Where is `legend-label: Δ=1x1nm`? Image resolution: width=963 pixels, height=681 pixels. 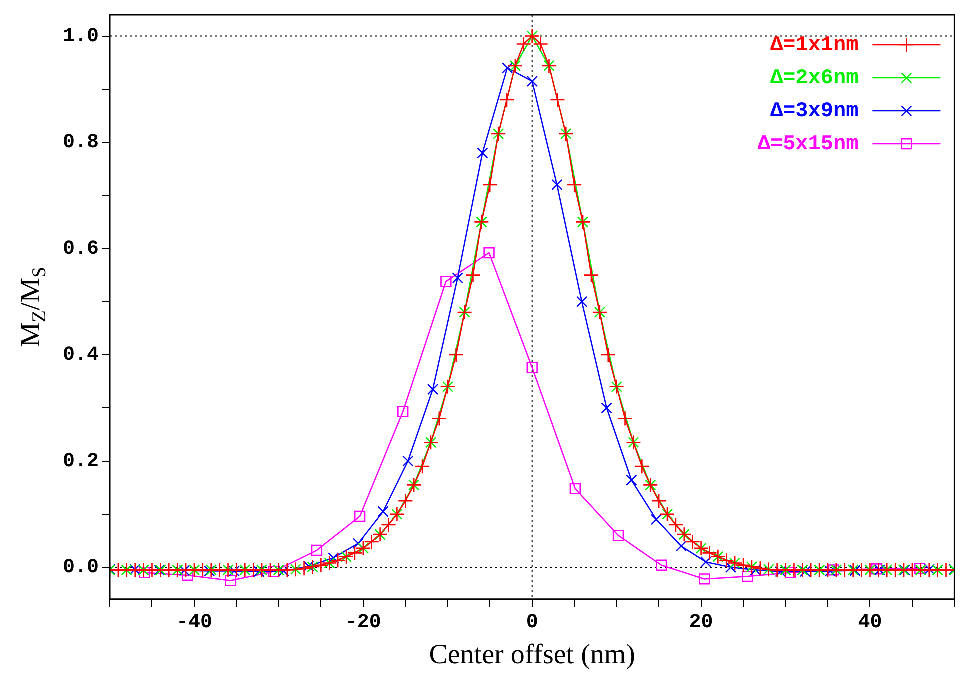
legend-label: Δ=1x1nm is located at coordinates (814, 46).